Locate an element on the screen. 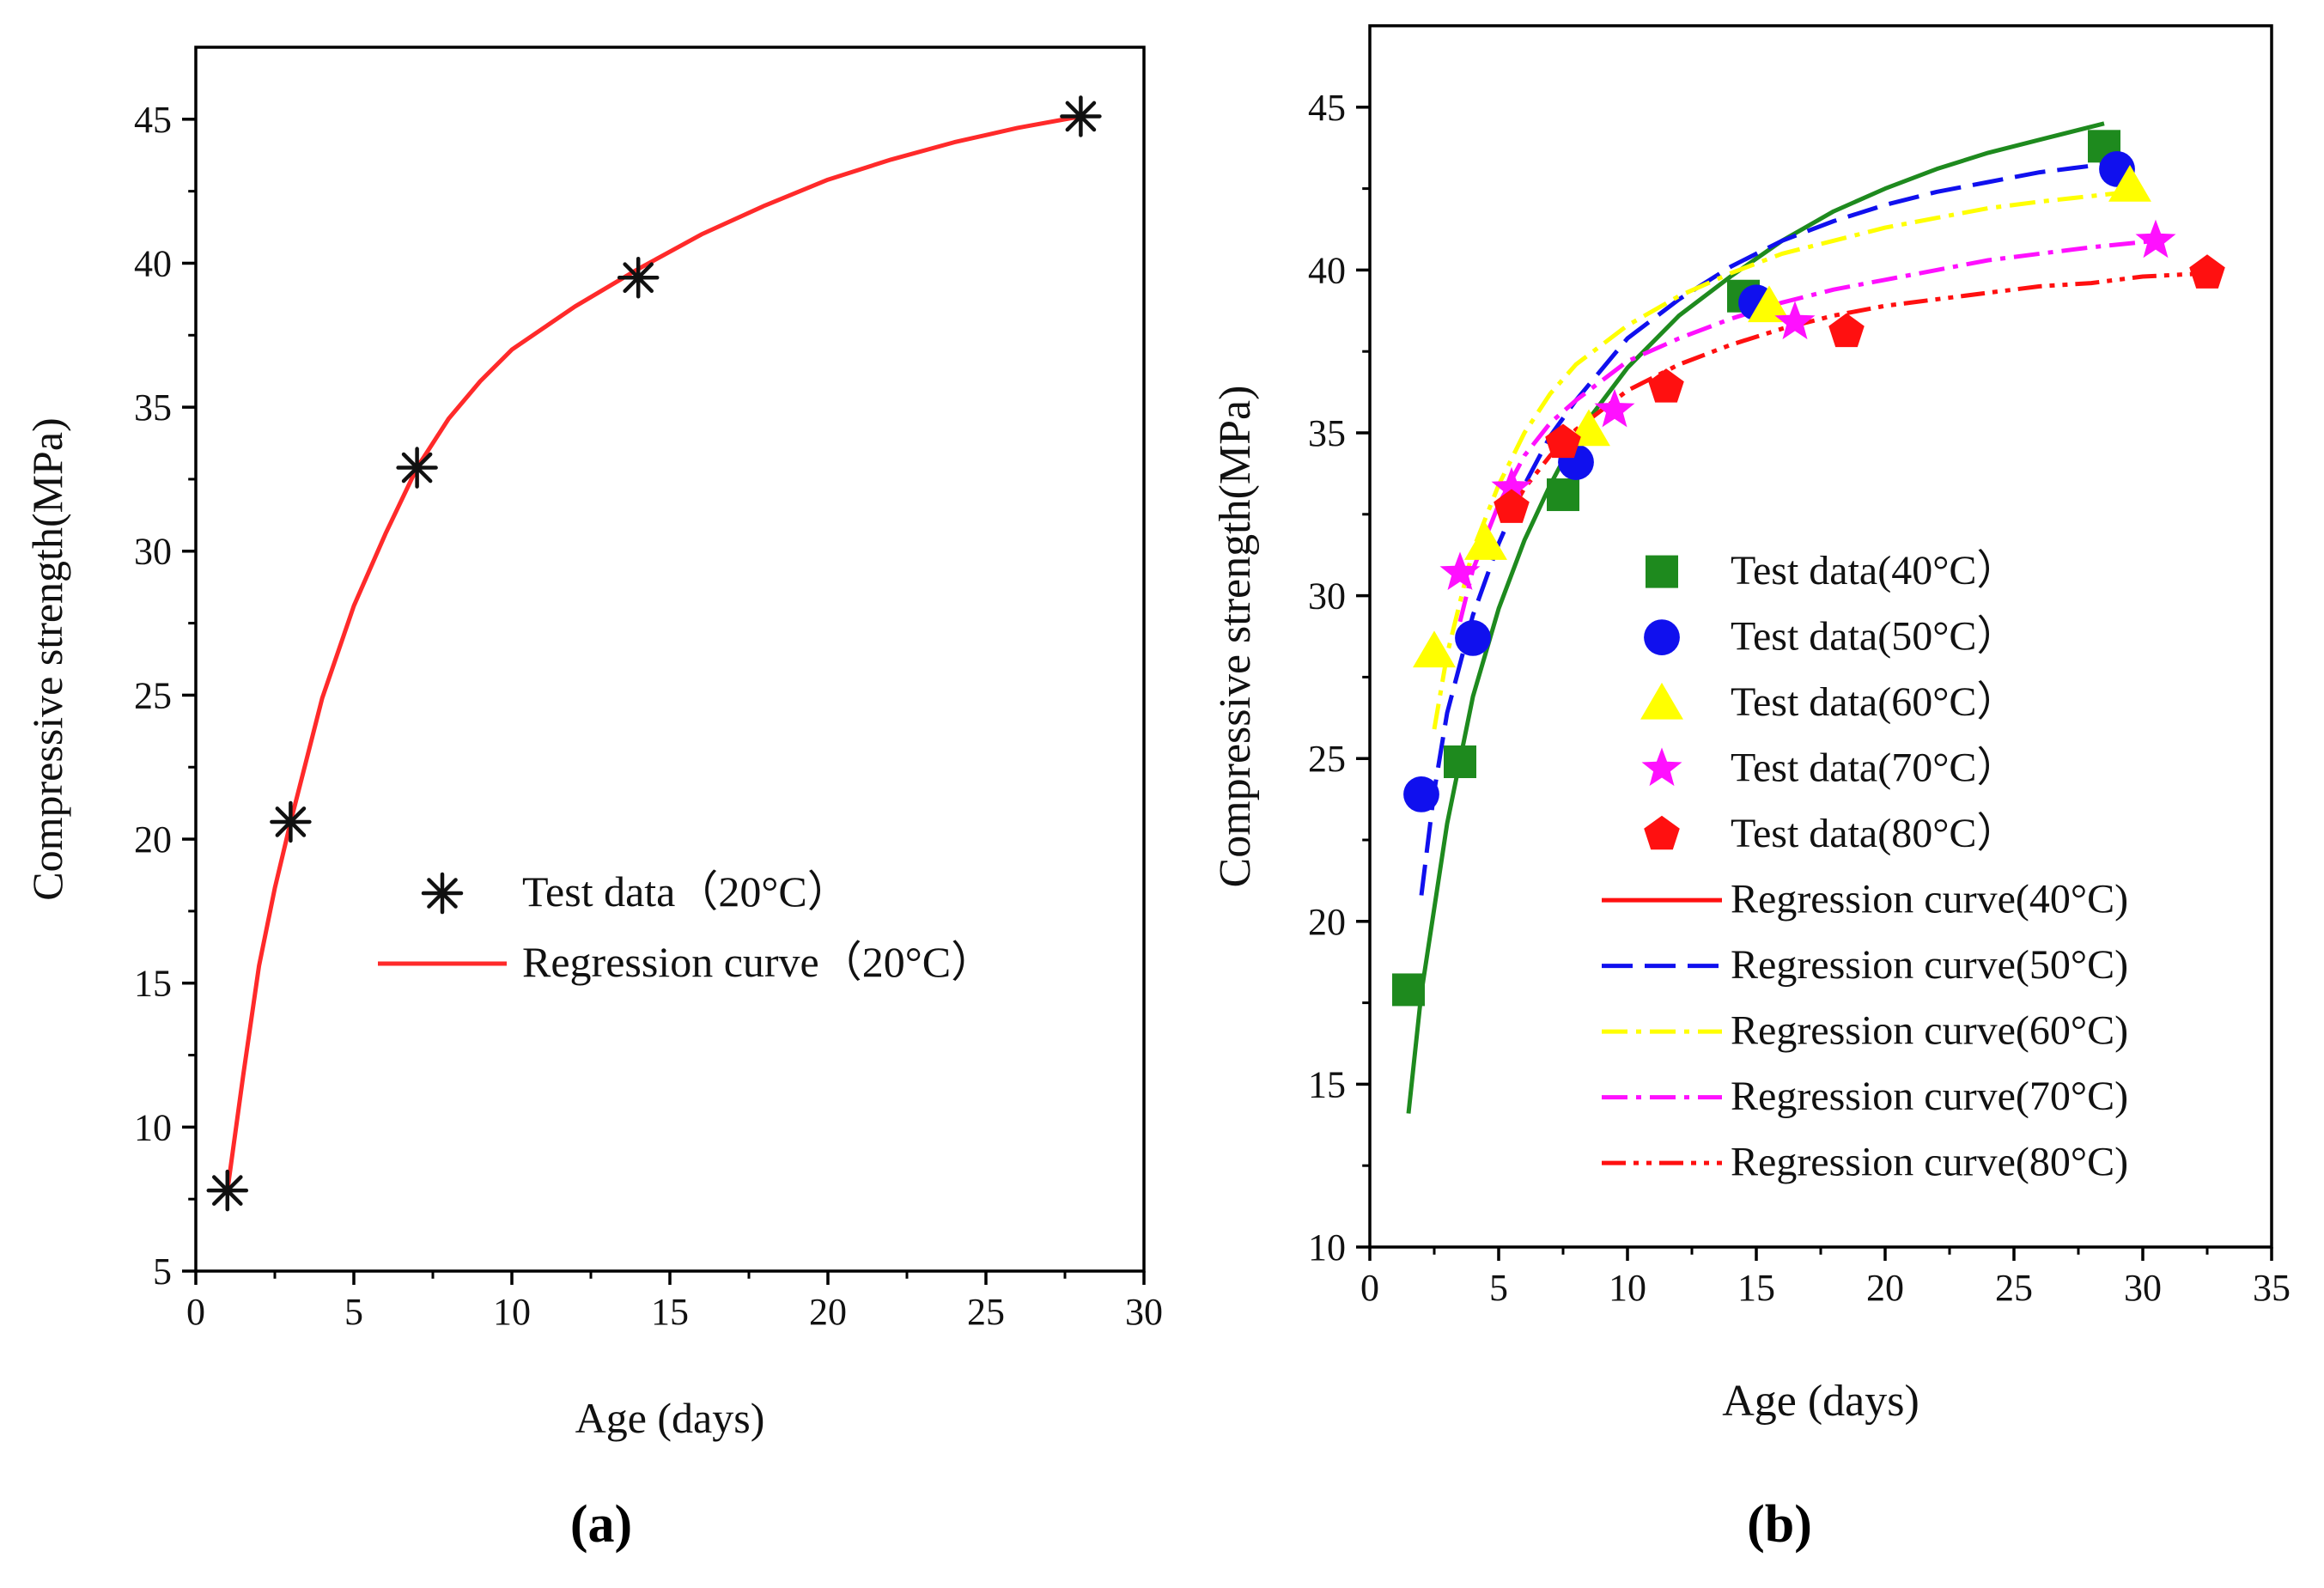 This screenshot has width=2324, height=1588. legend-label: Regression curve(60°C) is located at coordinates (1930, 1031).